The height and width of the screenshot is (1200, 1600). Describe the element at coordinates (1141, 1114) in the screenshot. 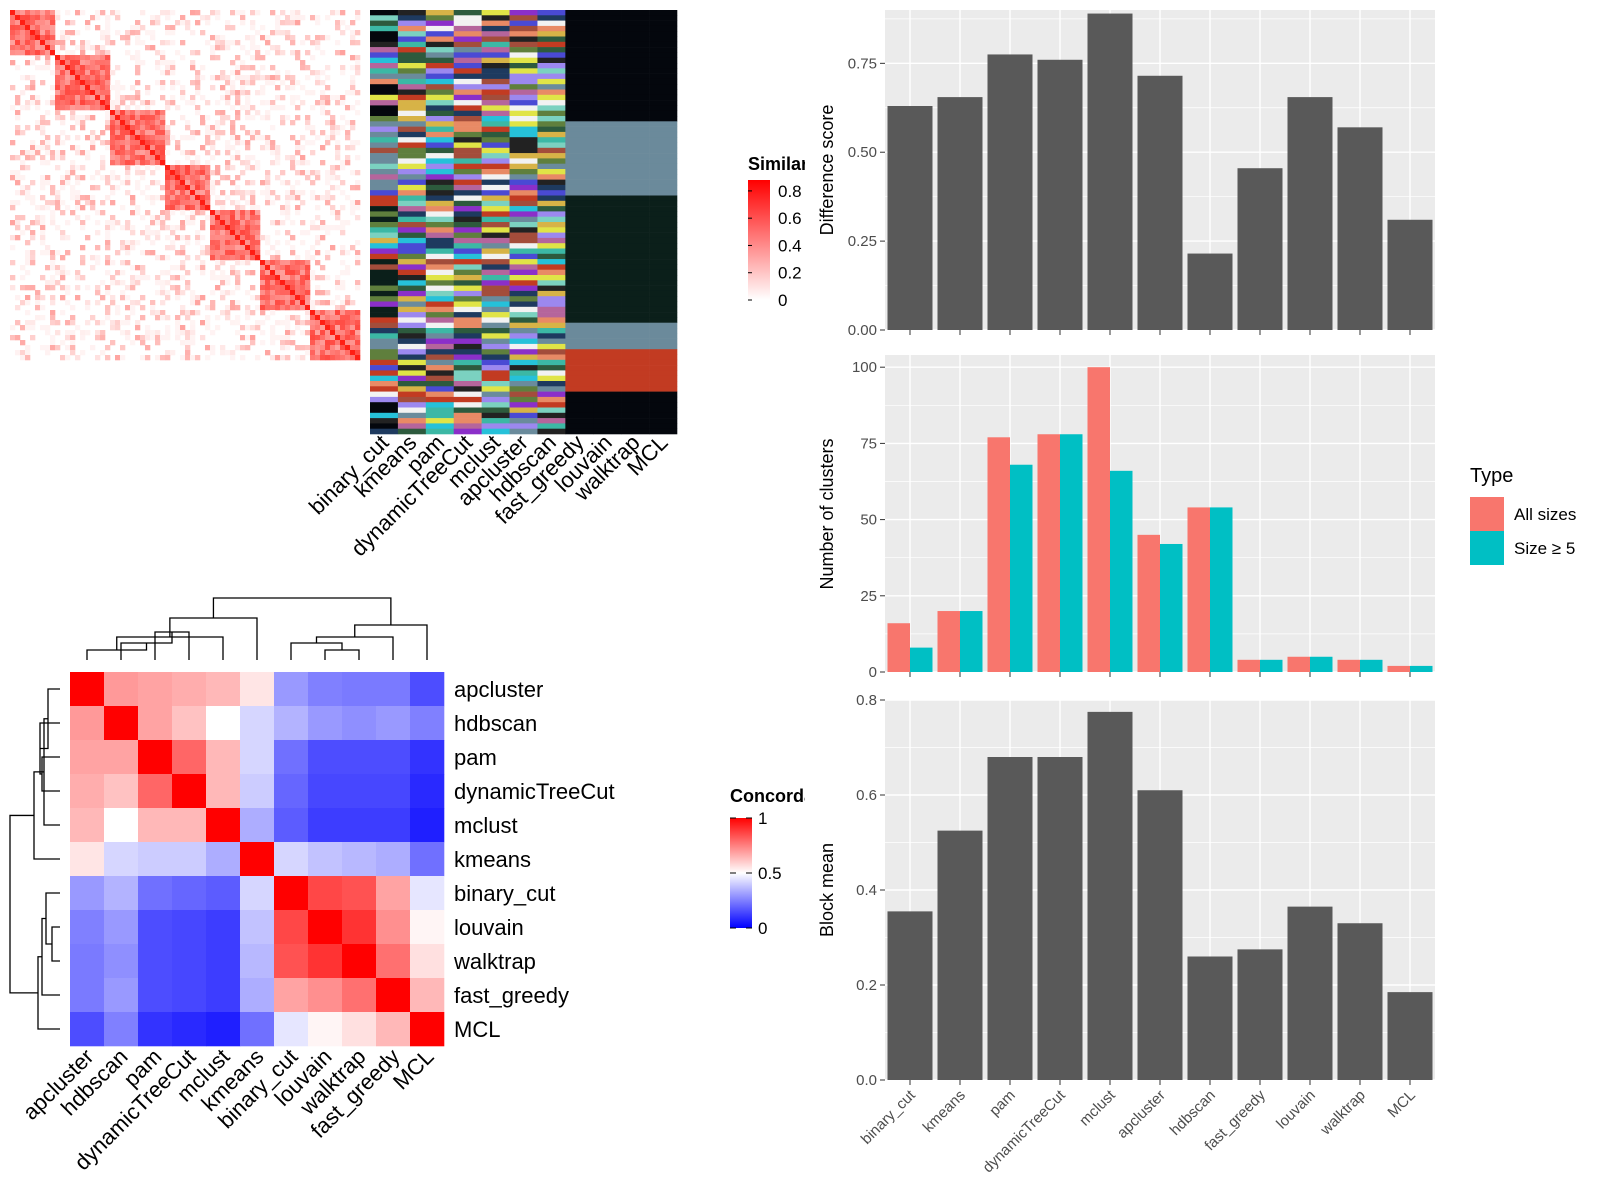

I see `x-tick-label: apcluster` at that location.